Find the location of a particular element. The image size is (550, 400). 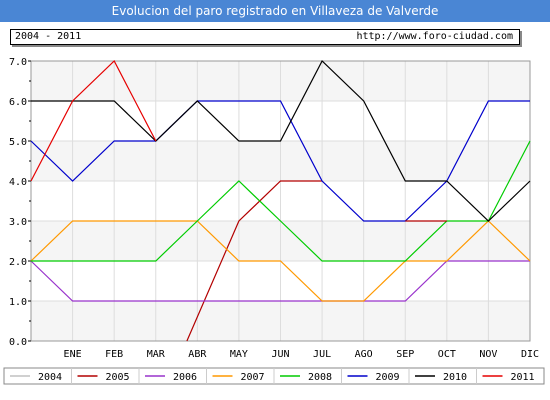

x-tick-label: OCT is located at coordinates (447, 354).